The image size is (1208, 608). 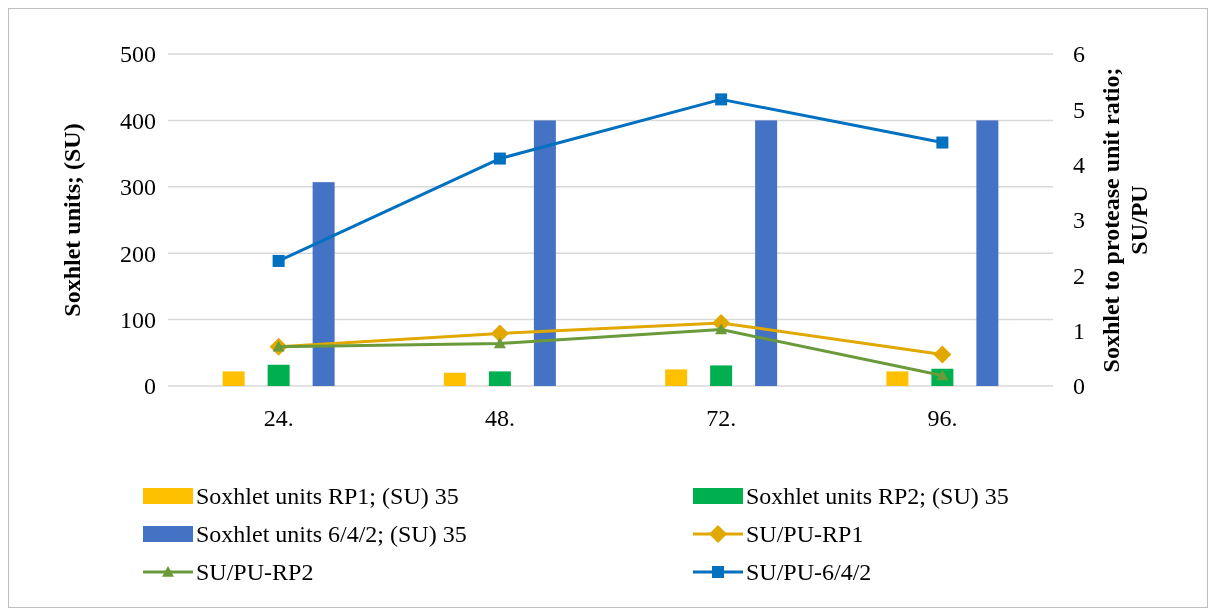 I want to click on y2-axis-title: Soxhlet to protease unit ratio; SU/PU, so click(x=1125, y=220).